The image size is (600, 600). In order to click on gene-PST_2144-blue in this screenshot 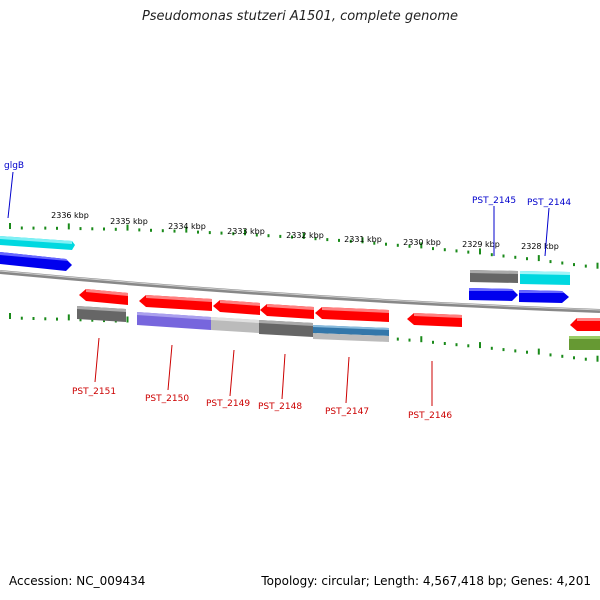, I will do `click(544, 296)`.